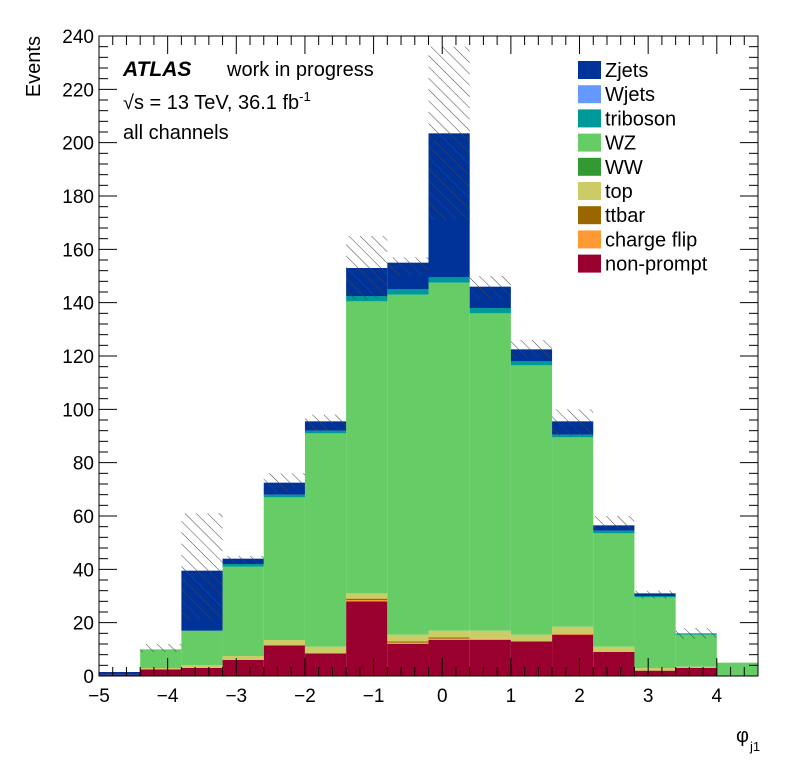  Describe the element at coordinates (78, 357) in the screenshot. I see `y-tick-label-6: 120` at that location.